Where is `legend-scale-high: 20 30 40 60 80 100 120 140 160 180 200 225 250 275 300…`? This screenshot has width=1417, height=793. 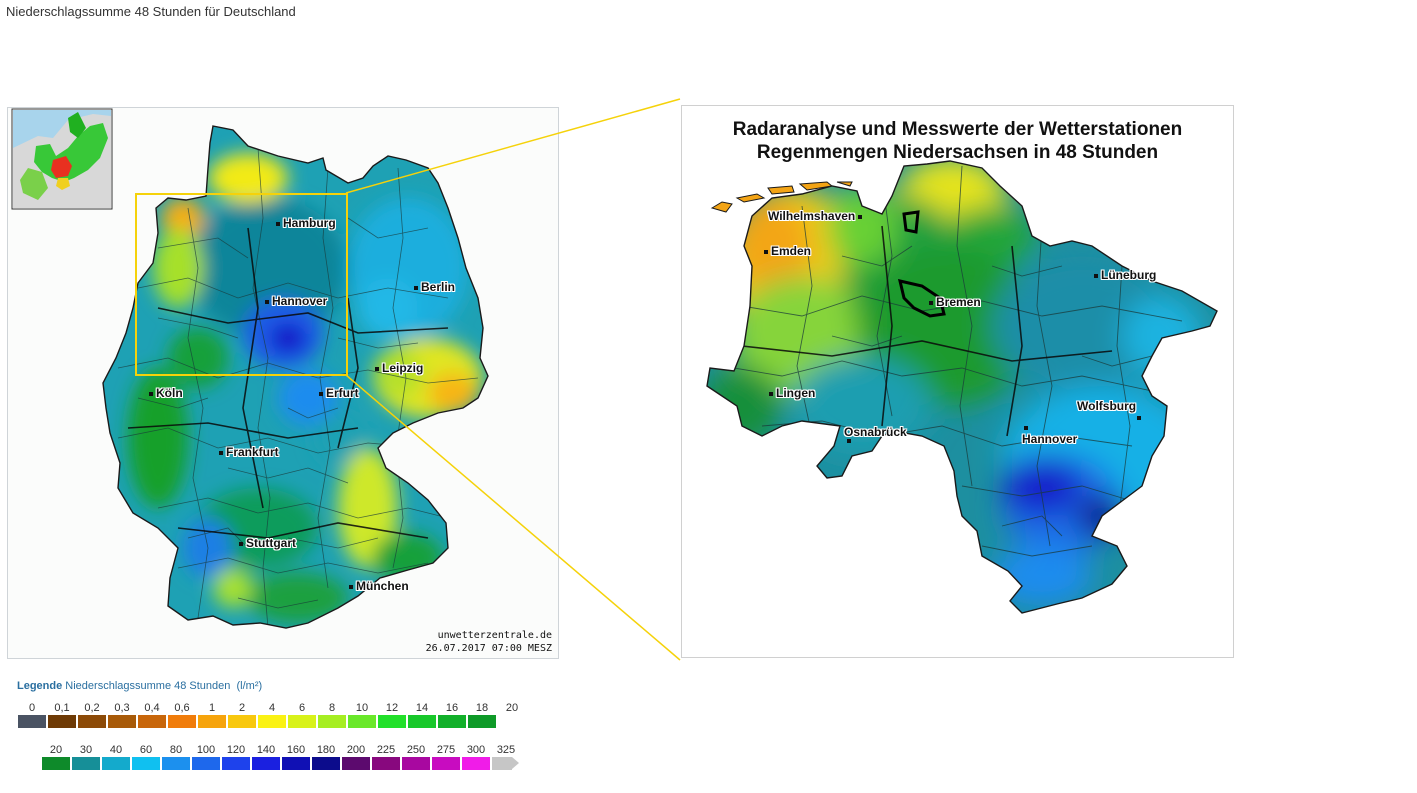
legend-scale-high: 20 30 40 60 80 100 120 140 160 180 200 225 250 275 300… is located at coordinates (281, 756).